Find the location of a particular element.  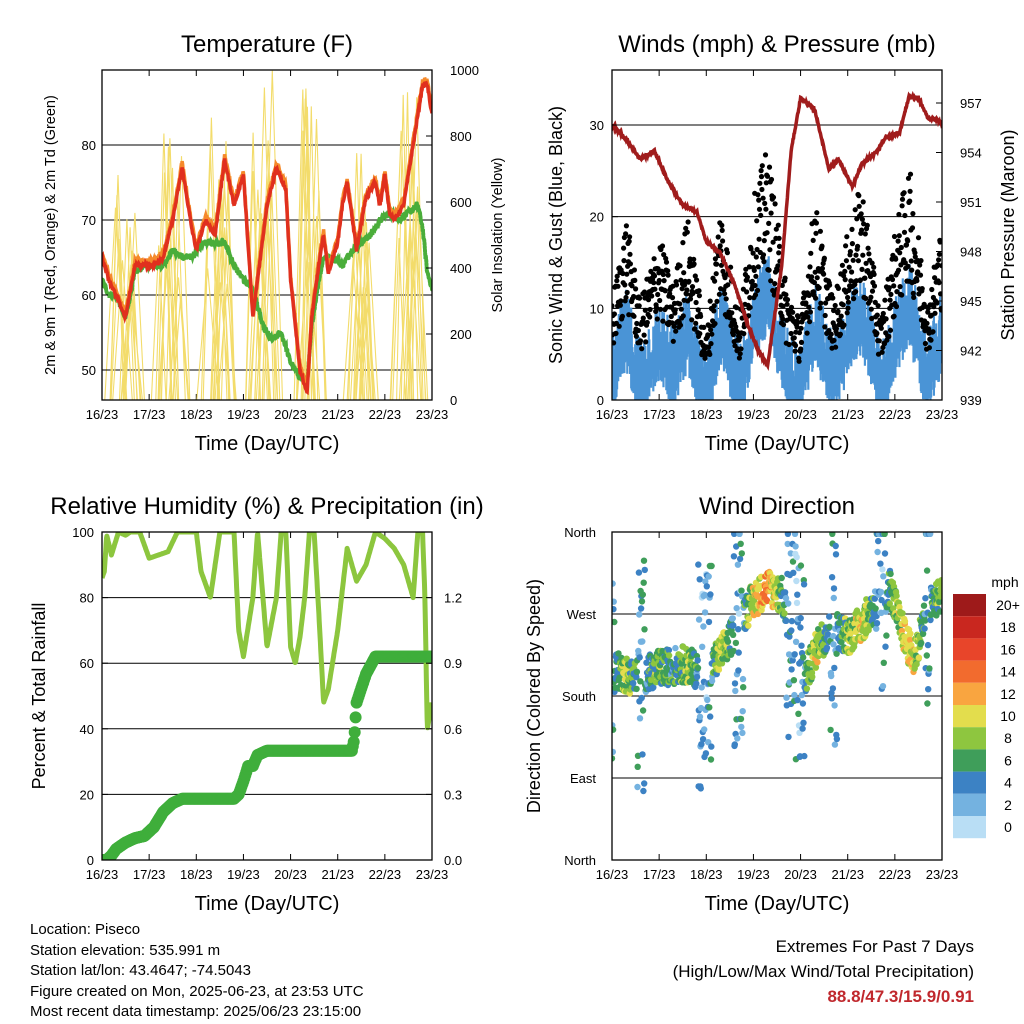

y2-tick-label: 942 is located at coordinates (971, 351).